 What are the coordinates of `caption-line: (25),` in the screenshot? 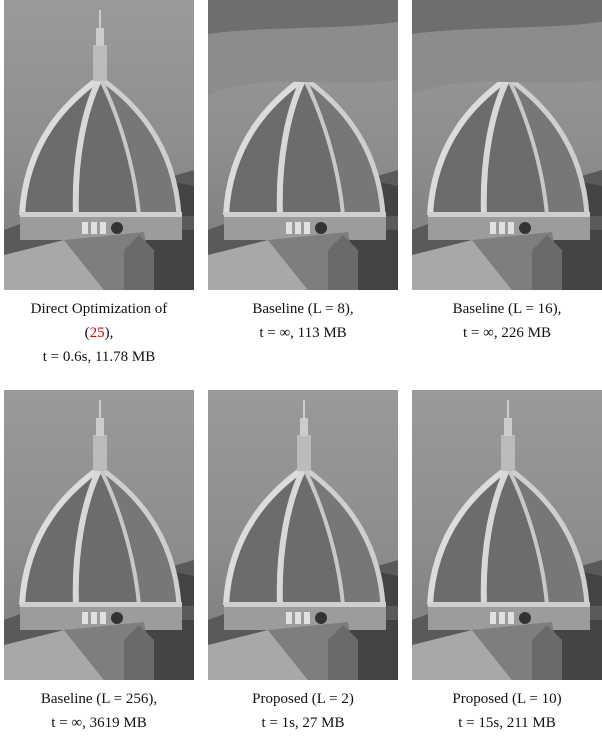 It's located at (99, 333).